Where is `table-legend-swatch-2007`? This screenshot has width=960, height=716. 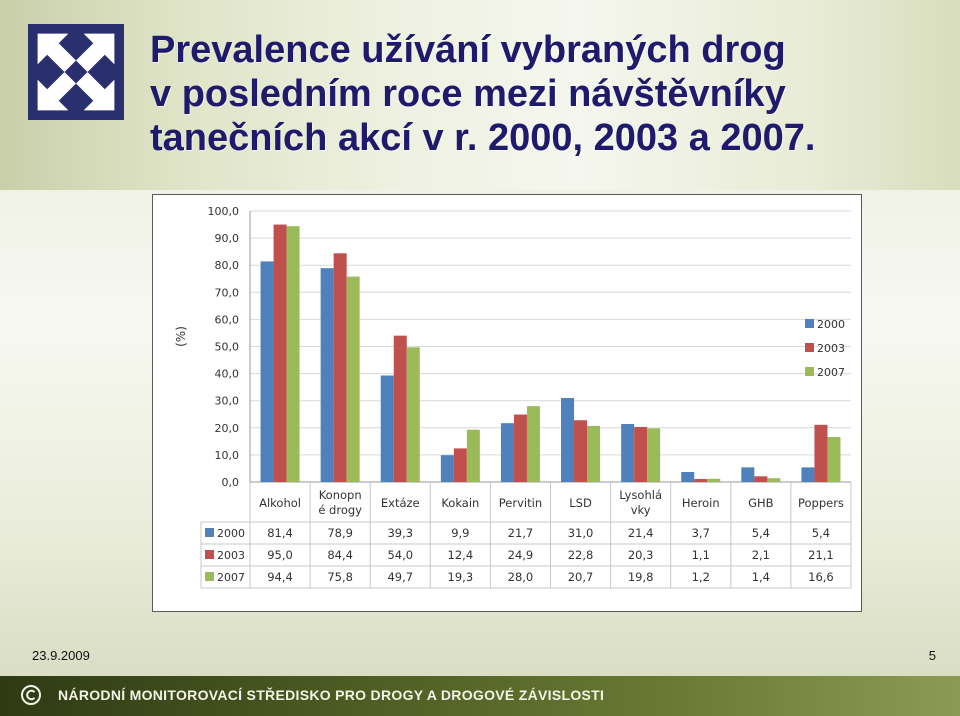
table-legend-swatch-2007 is located at coordinates (209, 576).